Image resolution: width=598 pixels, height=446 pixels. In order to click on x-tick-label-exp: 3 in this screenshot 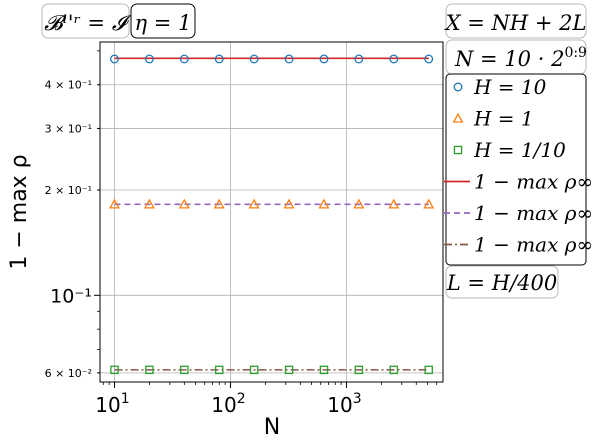, I will do `click(357, 399)`.